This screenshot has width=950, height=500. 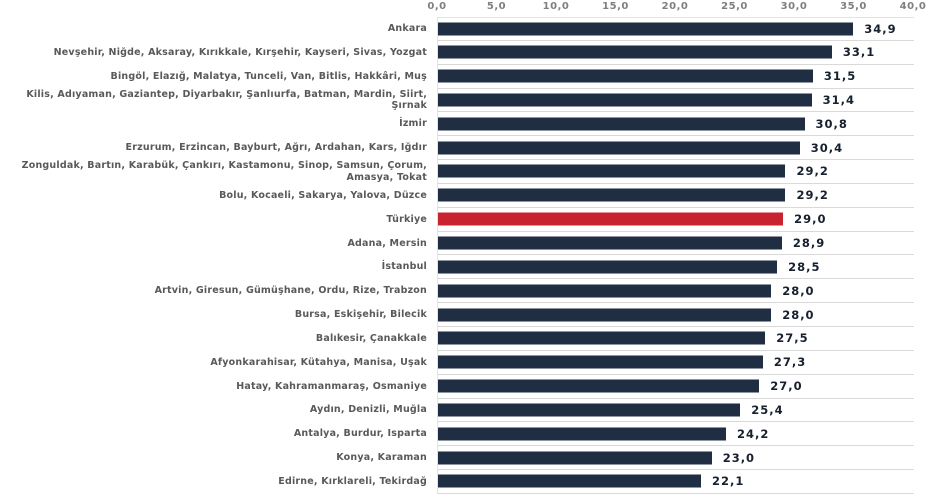 I want to click on chart-row: Ankara 34,9, so click(x=475, y=29).